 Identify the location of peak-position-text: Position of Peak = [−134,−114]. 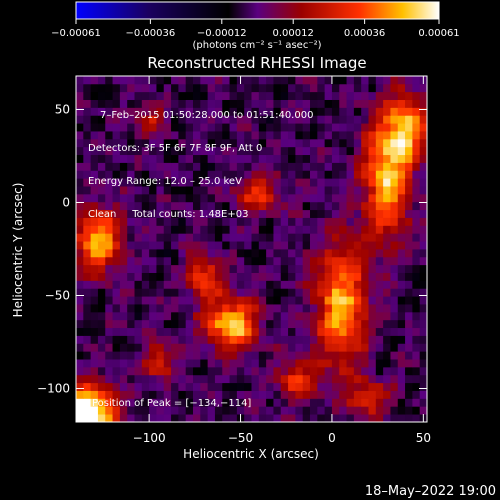
(172, 403).